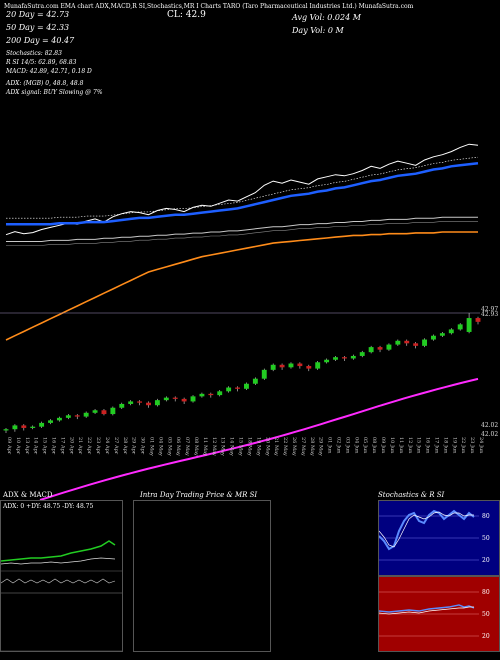 The width and height of the screenshot is (500, 660). I want to click on x-tick-label: 14 May, so click(232, 446).